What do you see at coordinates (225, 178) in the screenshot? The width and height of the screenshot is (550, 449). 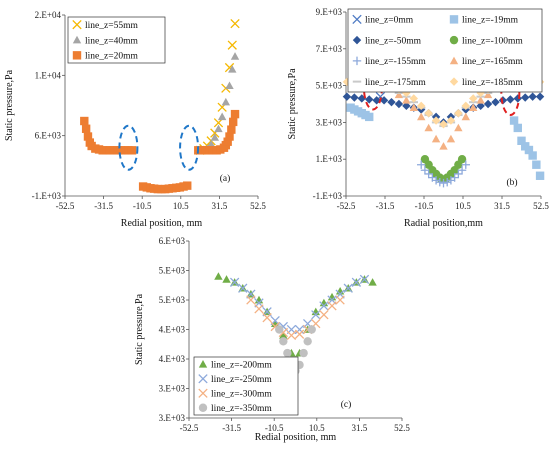 I see `panel-label: (a)` at bounding box center [225, 178].